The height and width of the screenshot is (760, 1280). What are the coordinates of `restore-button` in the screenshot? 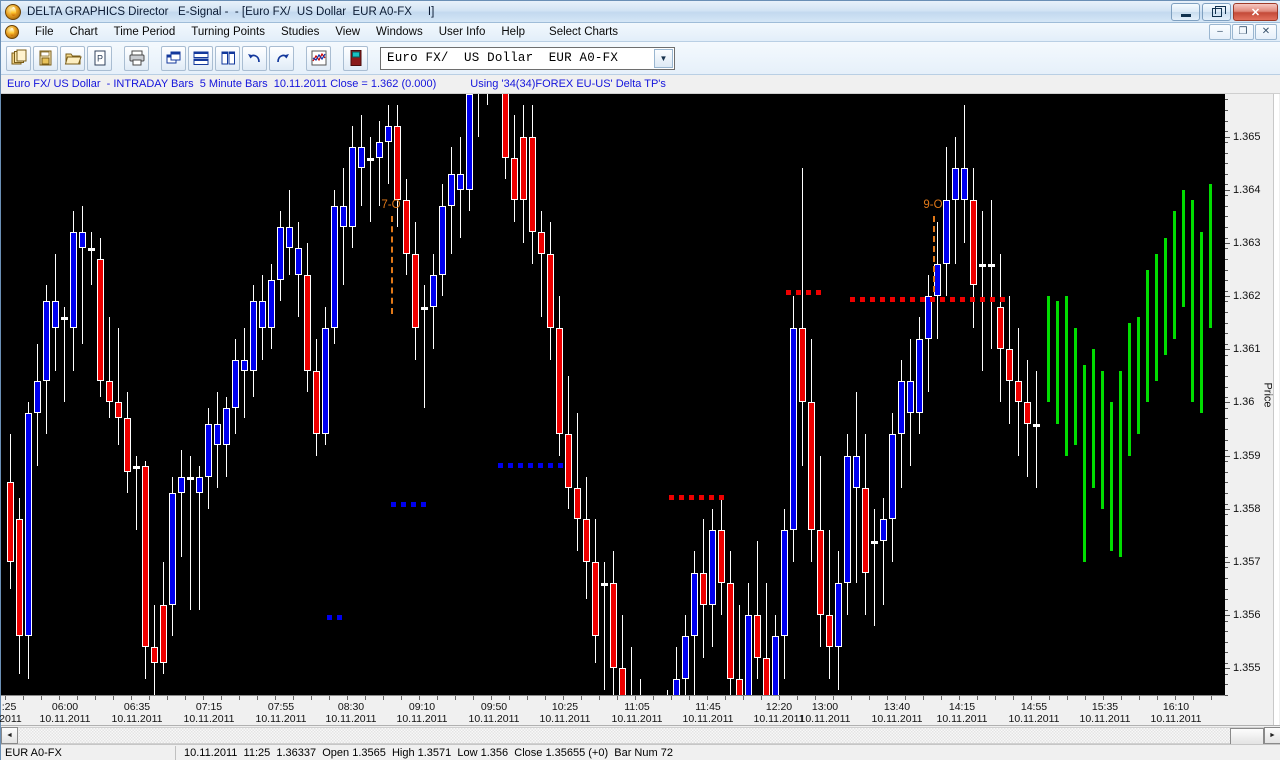 It's located at (1216, 12).